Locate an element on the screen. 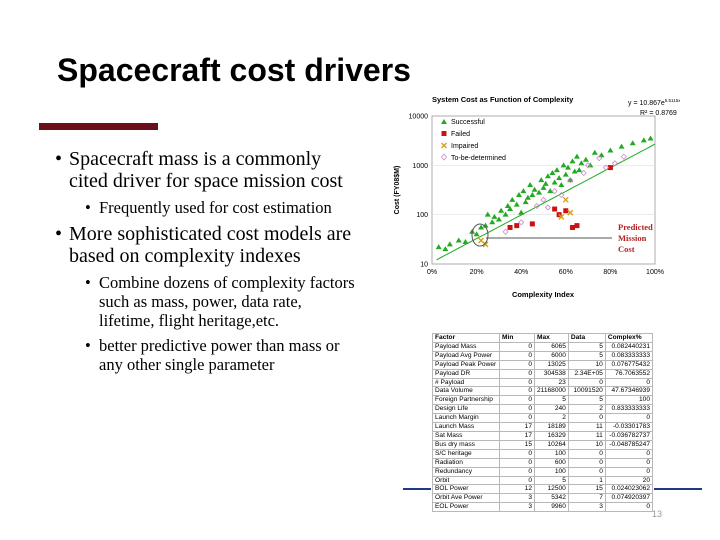 This screenshot has height=540, width=720. table-row: Redundancy 0 100 0 0 is located at coordinates (543, 471).